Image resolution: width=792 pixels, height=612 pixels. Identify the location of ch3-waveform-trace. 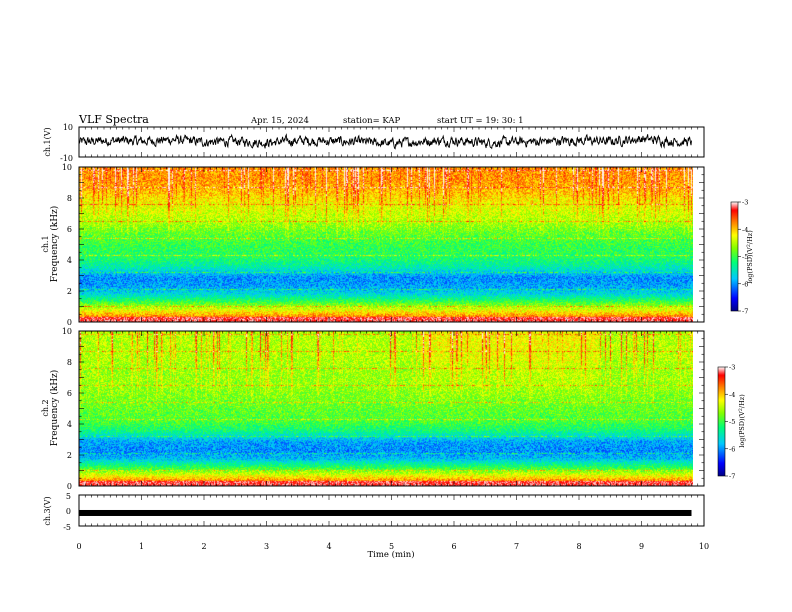
(385, 512).